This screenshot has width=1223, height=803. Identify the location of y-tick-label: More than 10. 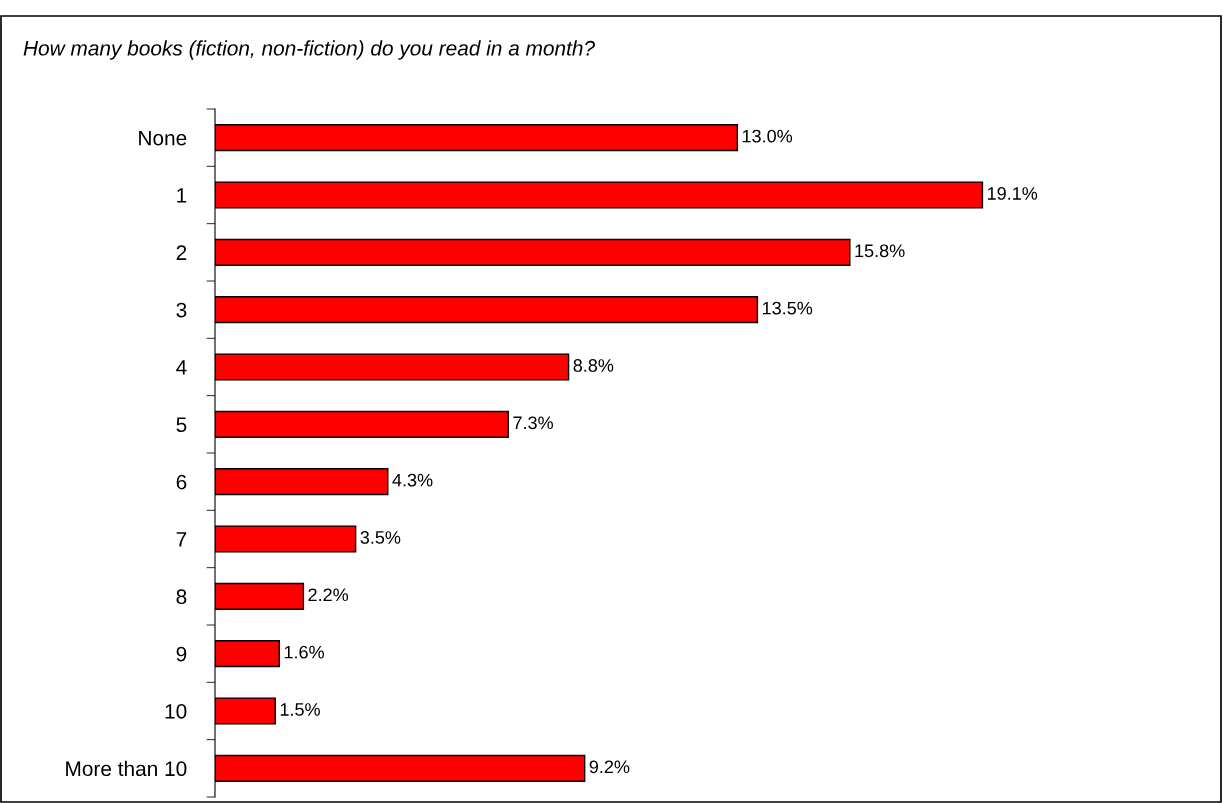
(126, 768).